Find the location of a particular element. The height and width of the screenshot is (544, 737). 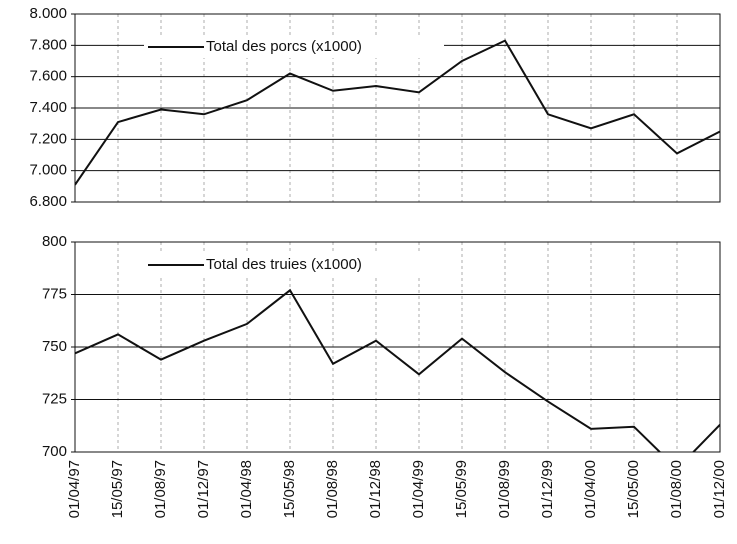

x-tick-label: 15/05/99 is located at coordinates (461, 489).